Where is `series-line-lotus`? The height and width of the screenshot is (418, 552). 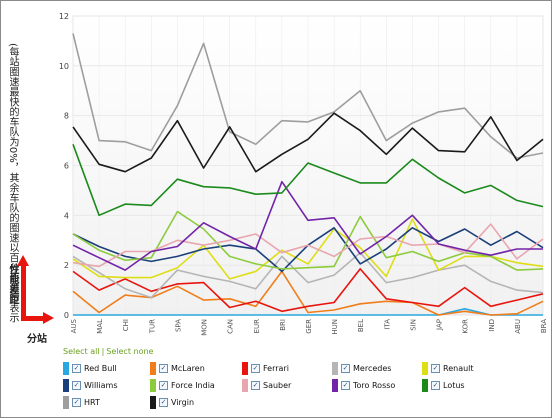 series-line-lotus is located at coordinates (308, 180).